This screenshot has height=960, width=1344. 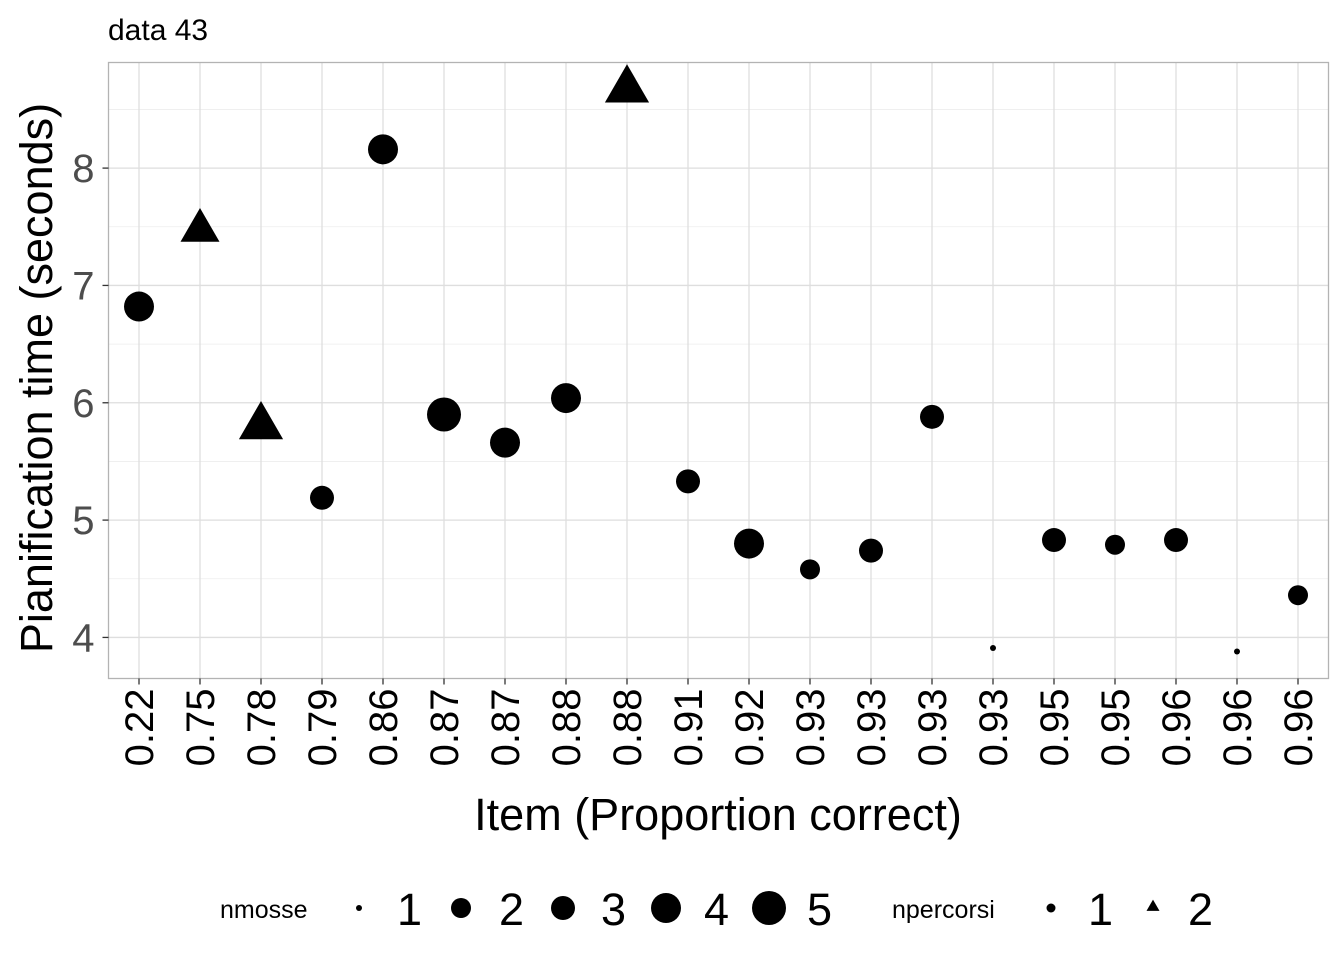 I want to click on x-tick-label: 0.22, so click(x=140, y=728).